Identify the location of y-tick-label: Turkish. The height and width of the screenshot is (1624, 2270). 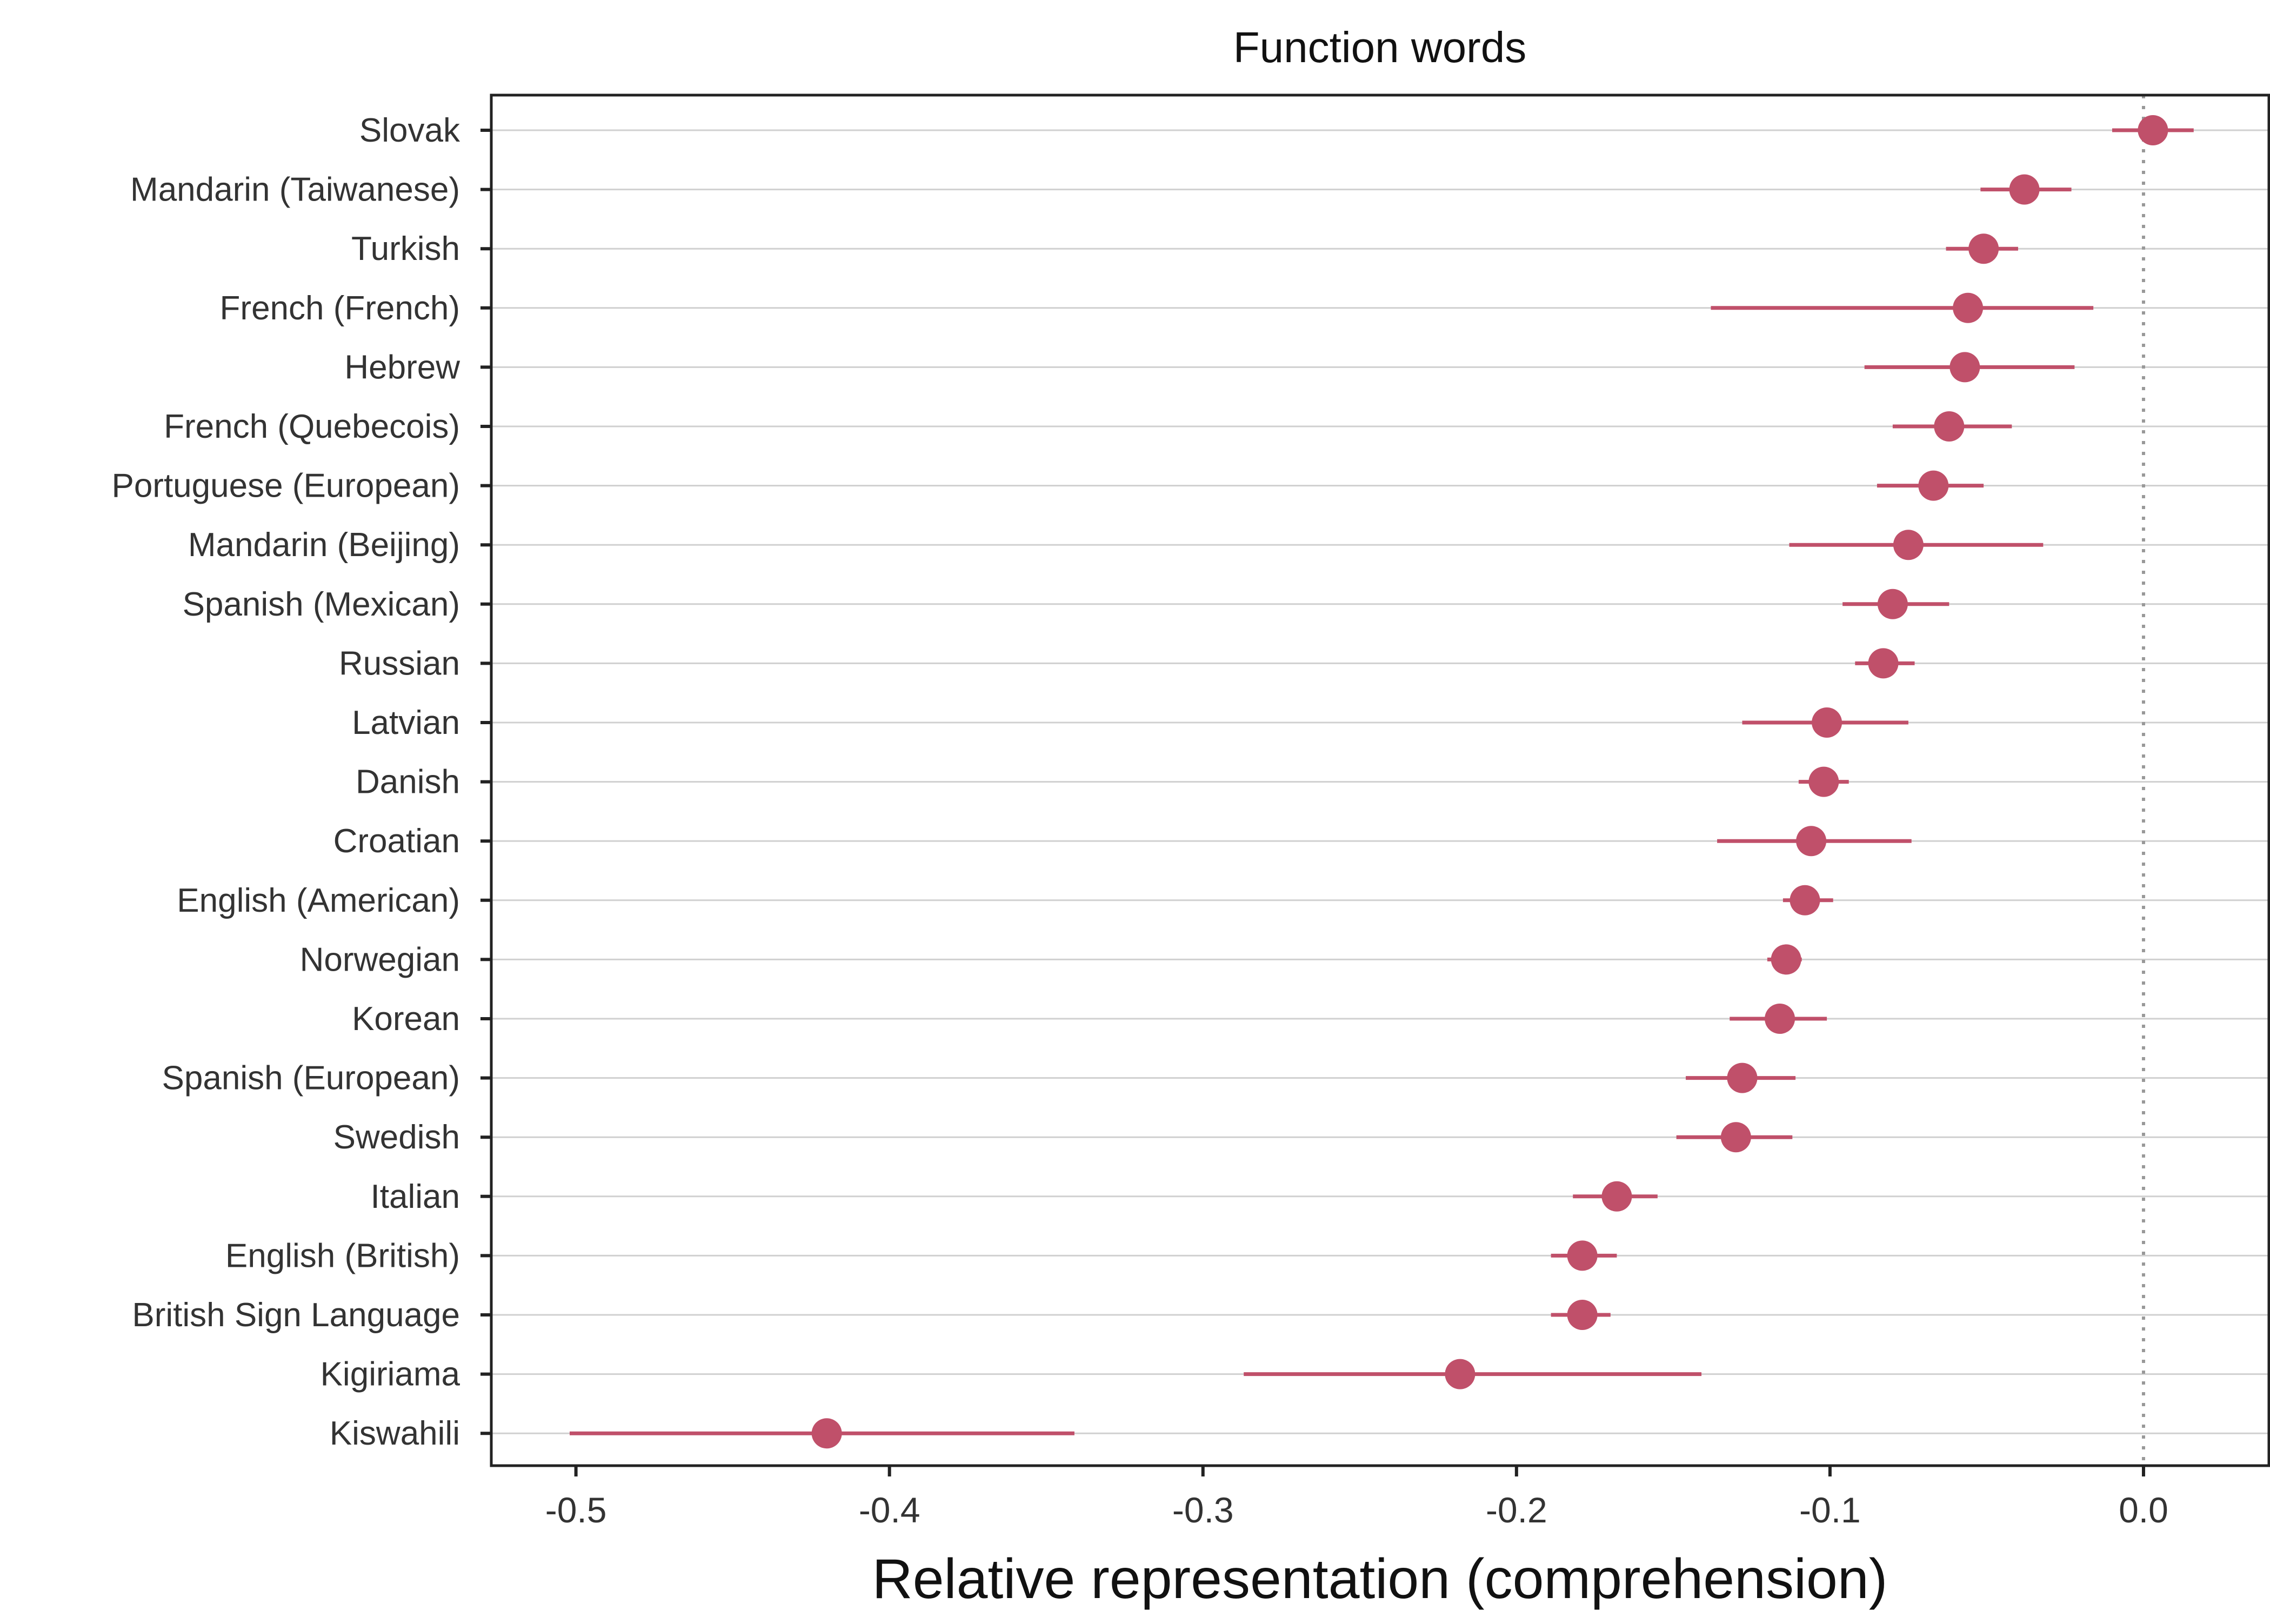
(405, 249).